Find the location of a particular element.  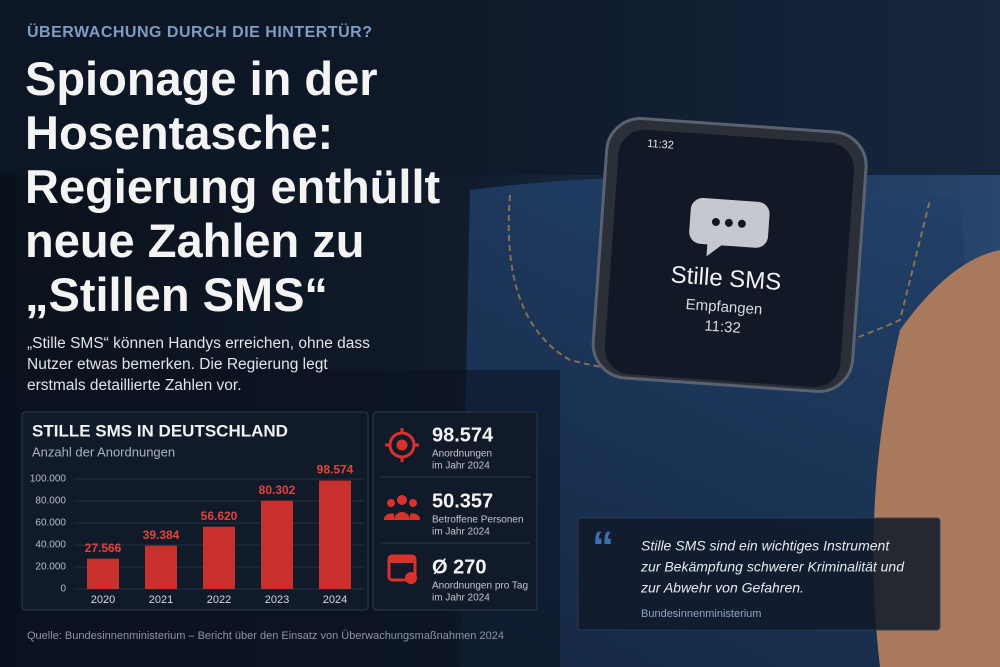

y-tick-label: 40.000 is located at coordinates (50, 545).